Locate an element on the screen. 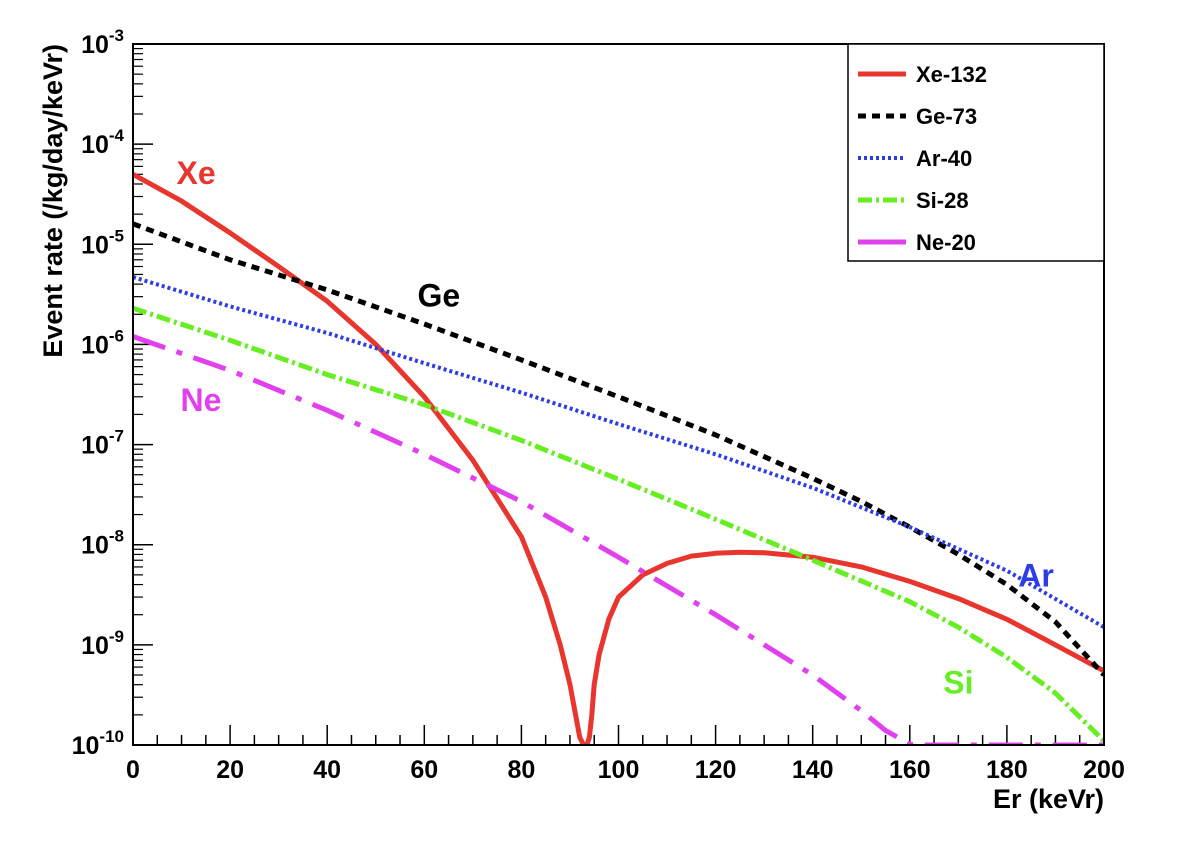 The width and height of the screenshot is (1194, 862). x-tick-label: 60 is located at coordinates (424, 770).